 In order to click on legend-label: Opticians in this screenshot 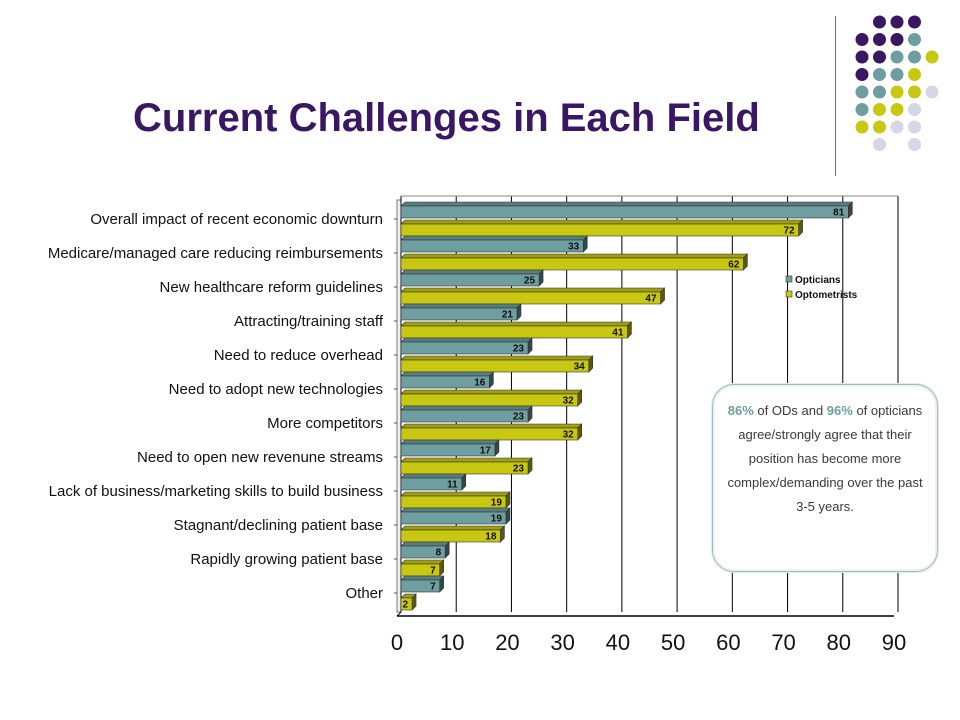, I will do `click(818, 280)`.